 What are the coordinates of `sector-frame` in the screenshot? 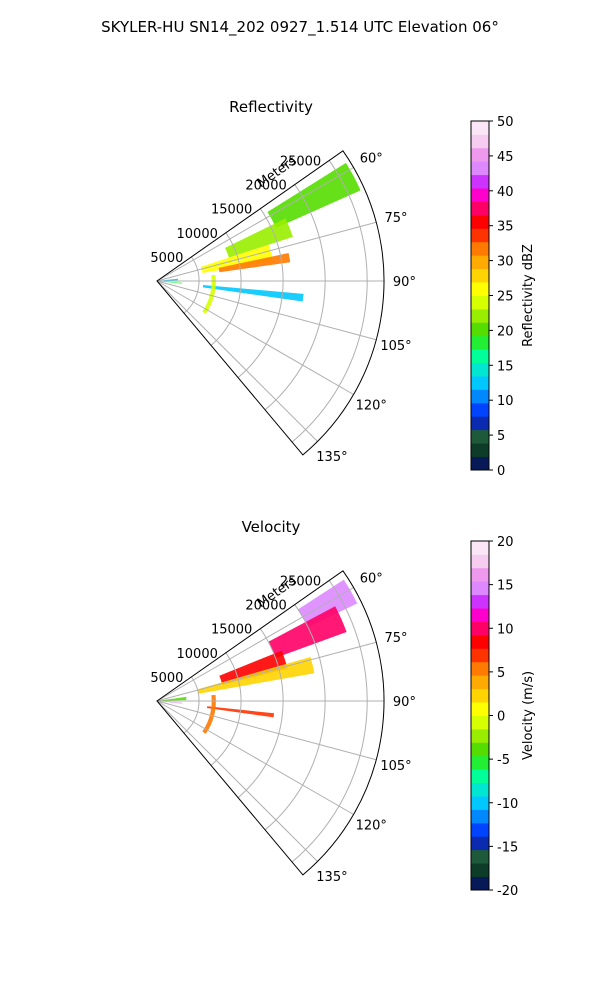 It's located at (270, 303).